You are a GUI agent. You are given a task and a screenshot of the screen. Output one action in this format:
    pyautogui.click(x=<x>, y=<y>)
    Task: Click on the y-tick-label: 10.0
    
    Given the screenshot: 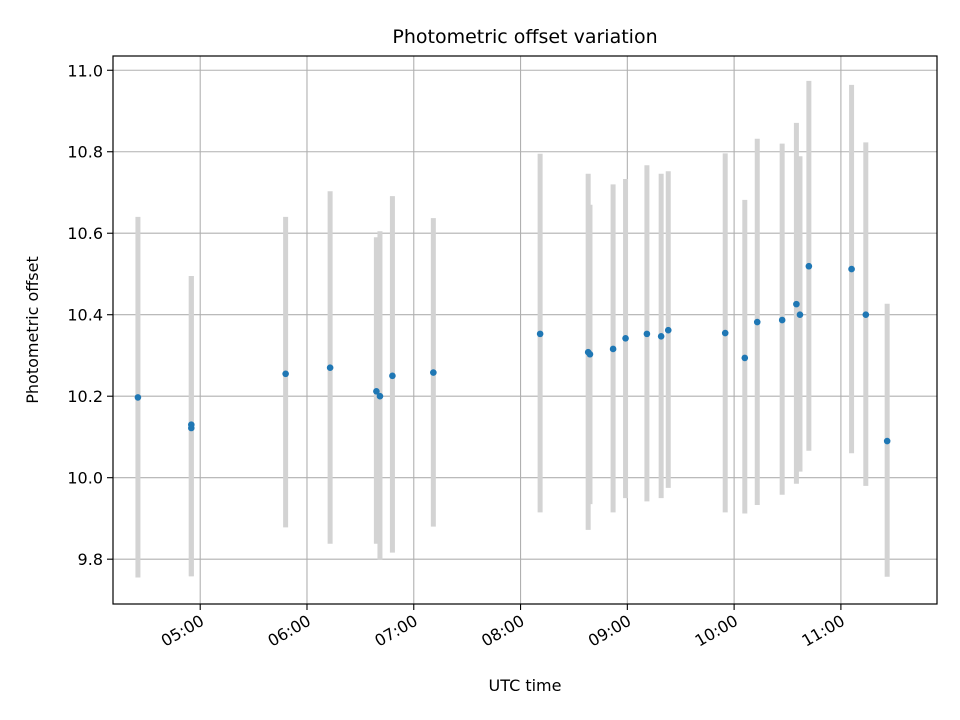 What is the action you would take?
    pyautogui.click(x=85, y=478)
    